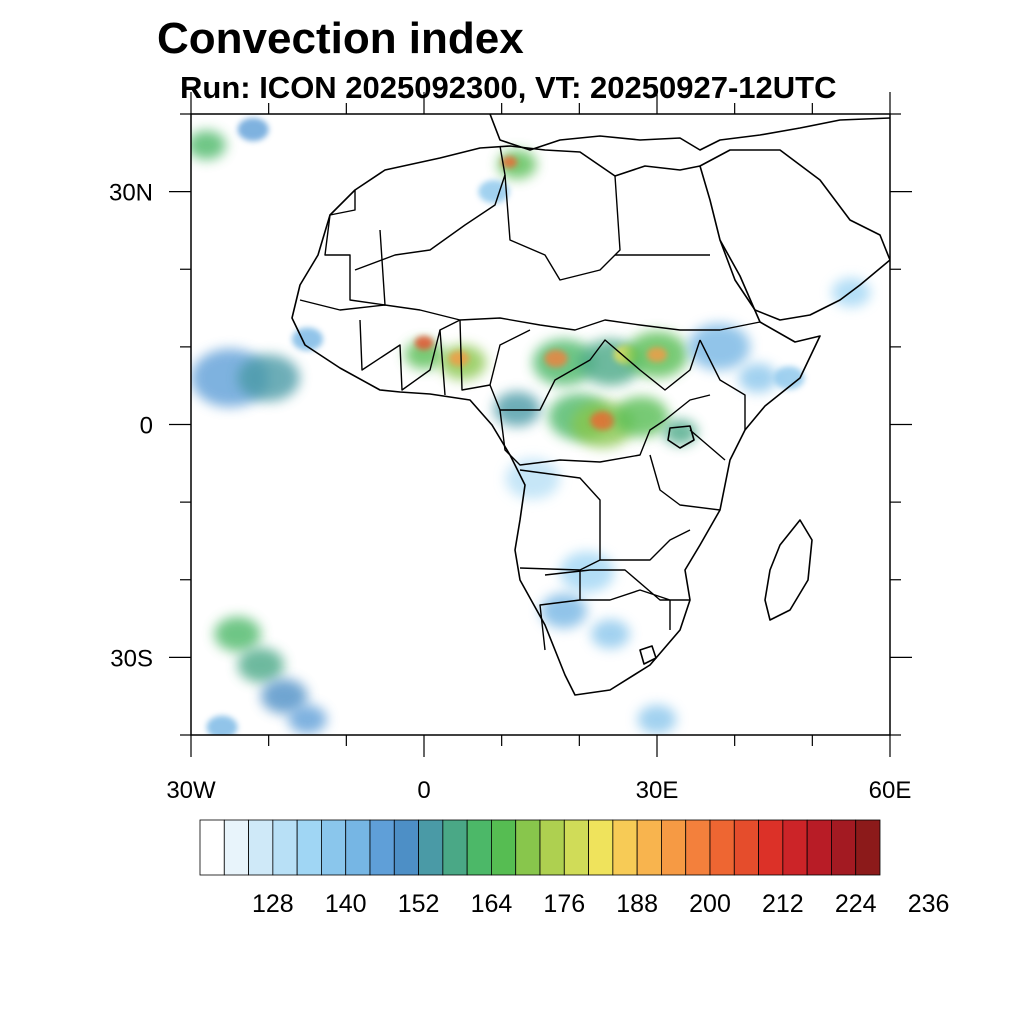 This screenshot has height=1024, width=1024. What do you see at coordinates (131, 658) in the screenshot?
I see `y-tick-label: 30S` at bounding box center [131, 658].